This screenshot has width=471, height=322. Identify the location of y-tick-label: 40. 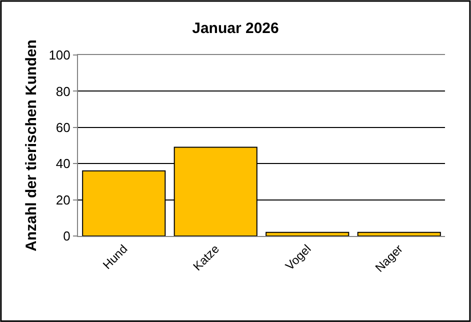
(63, 164).